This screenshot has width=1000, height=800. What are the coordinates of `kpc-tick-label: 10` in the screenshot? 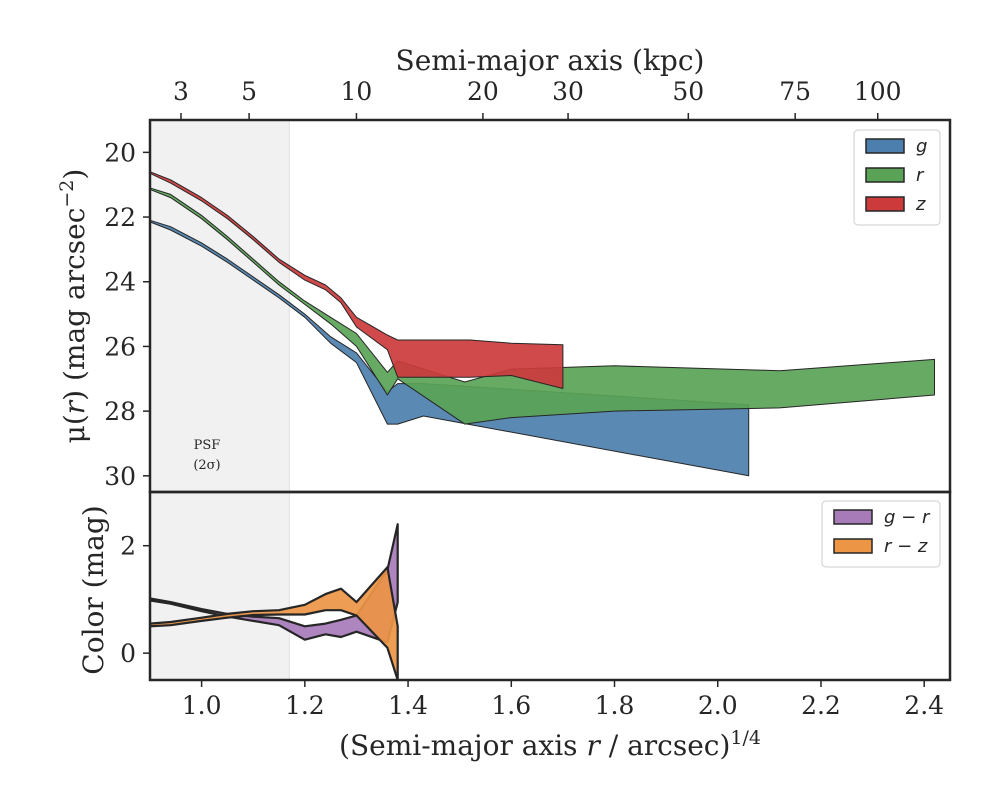 It's located at (357, 91).